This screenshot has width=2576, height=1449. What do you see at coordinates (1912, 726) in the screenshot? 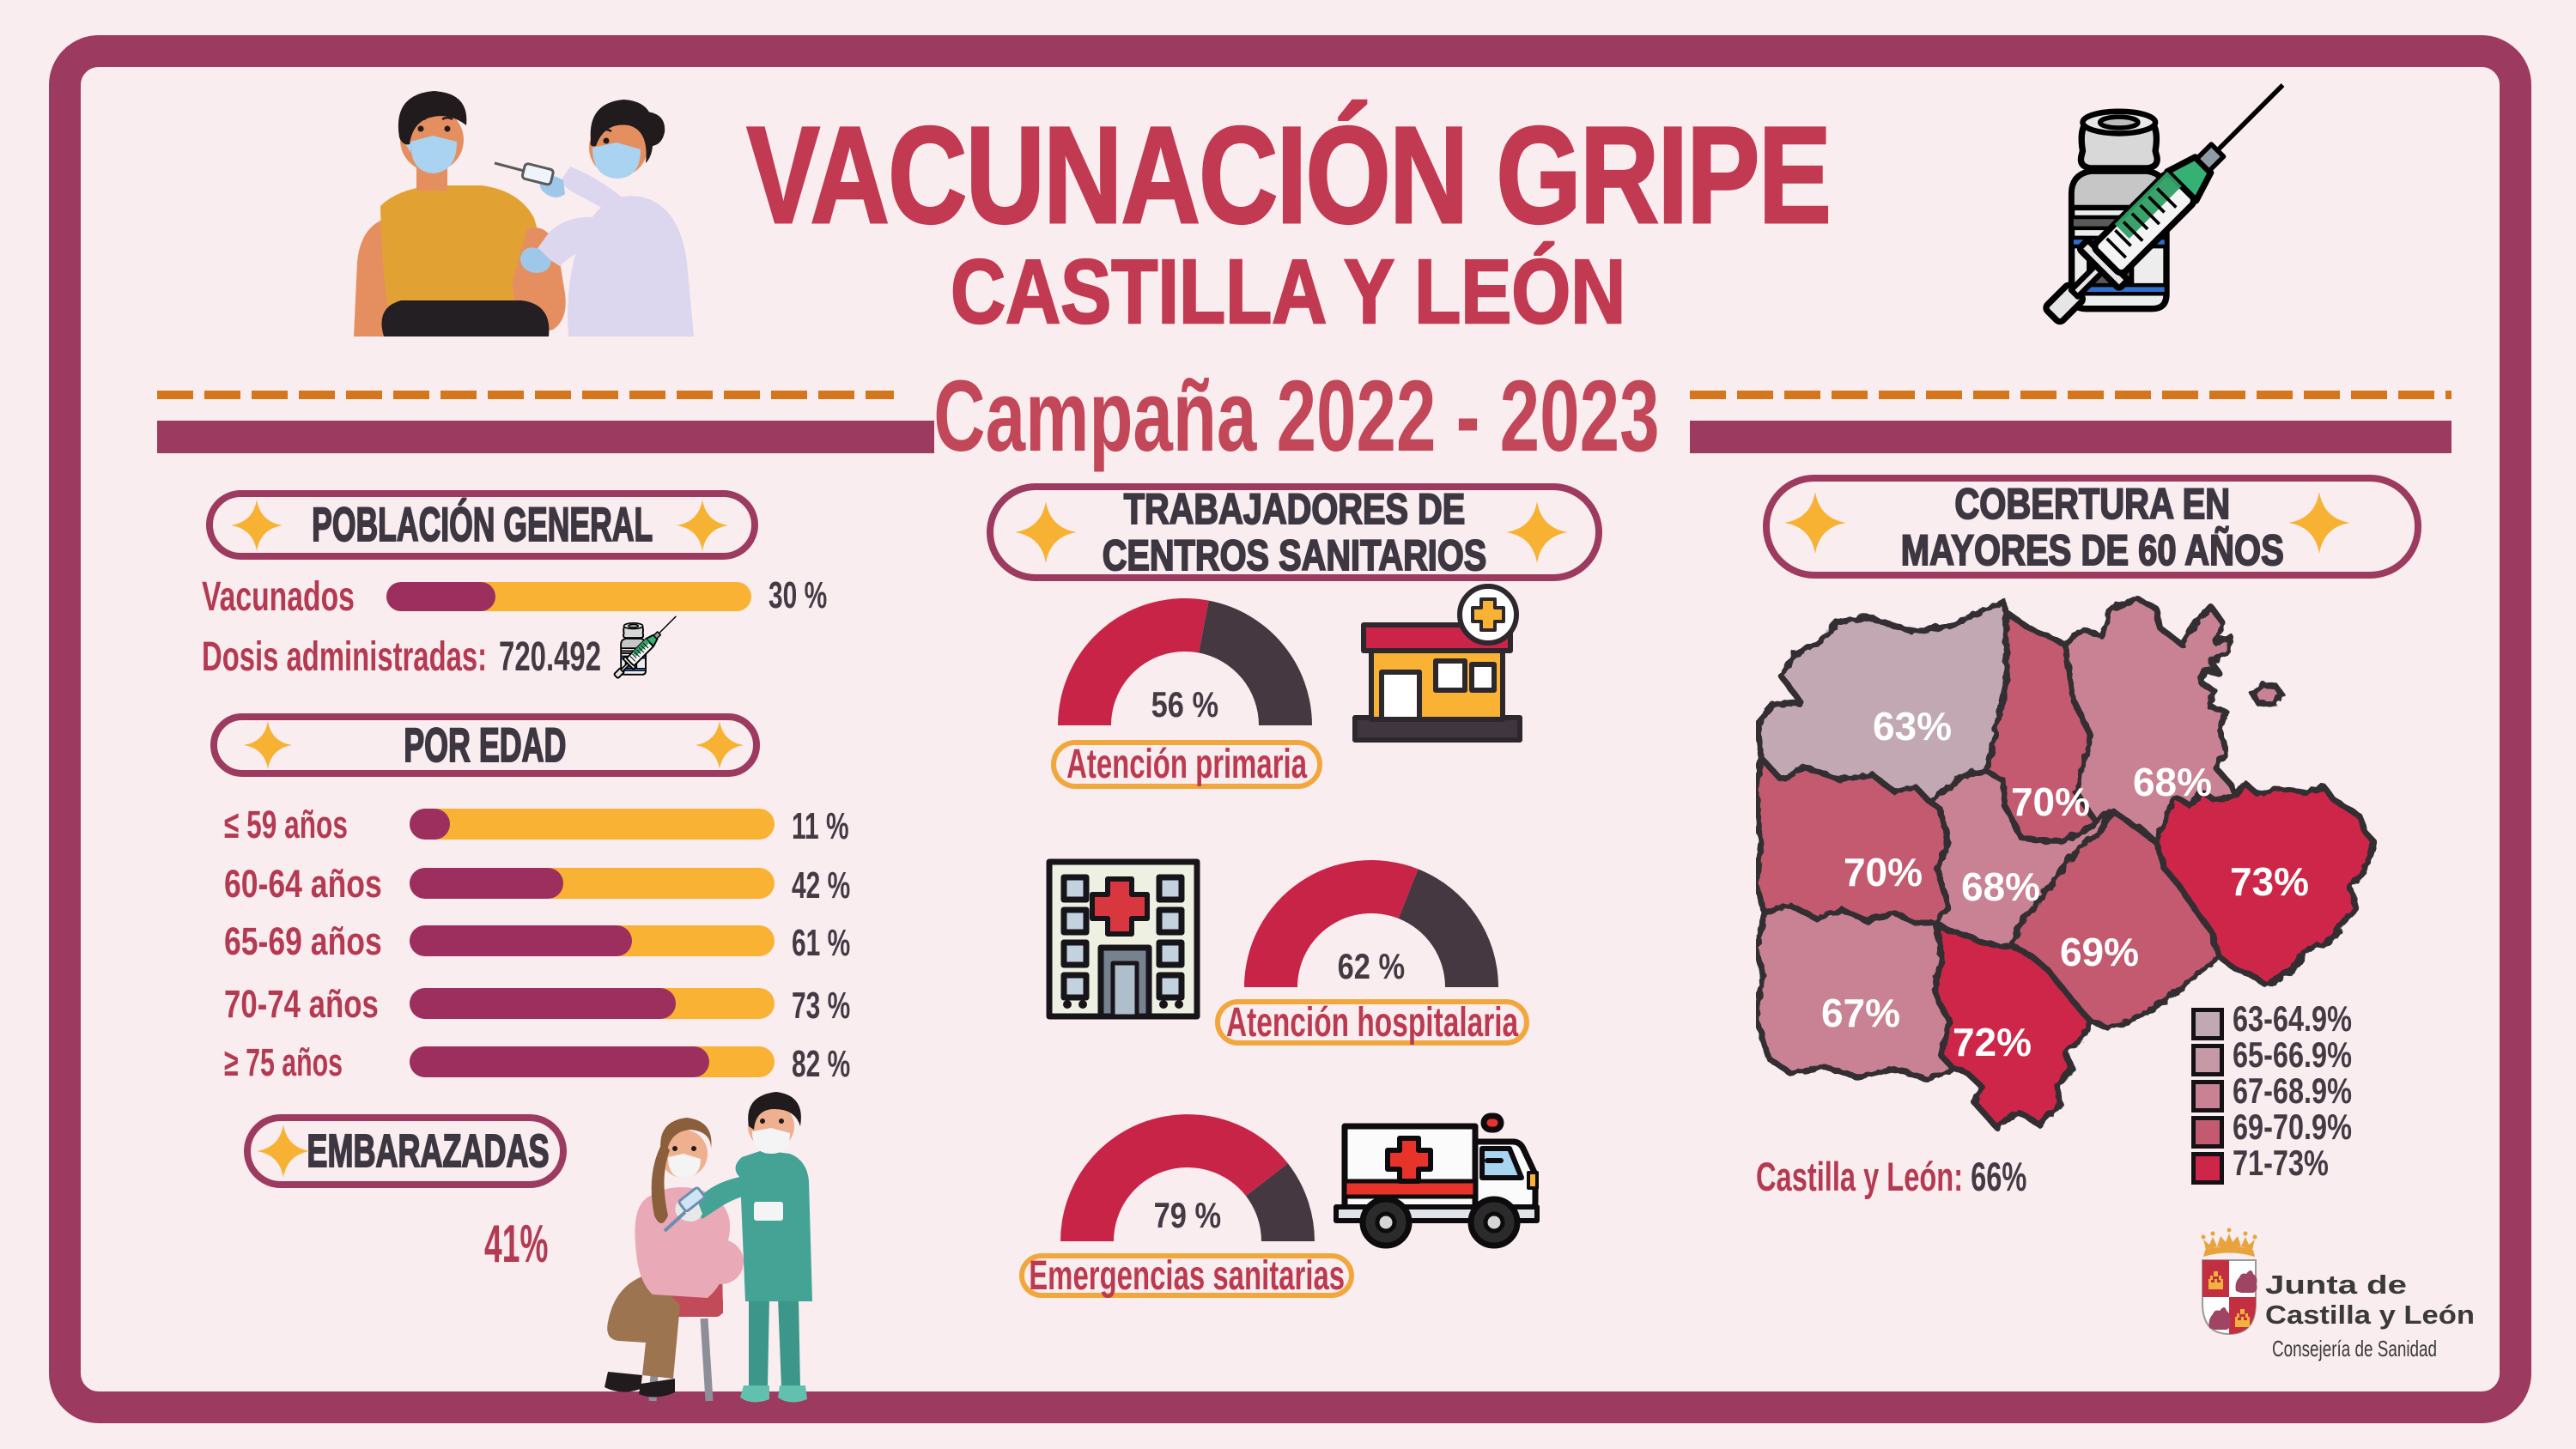
I see `svg-text: 63%` at bounding box center [1912, 726].